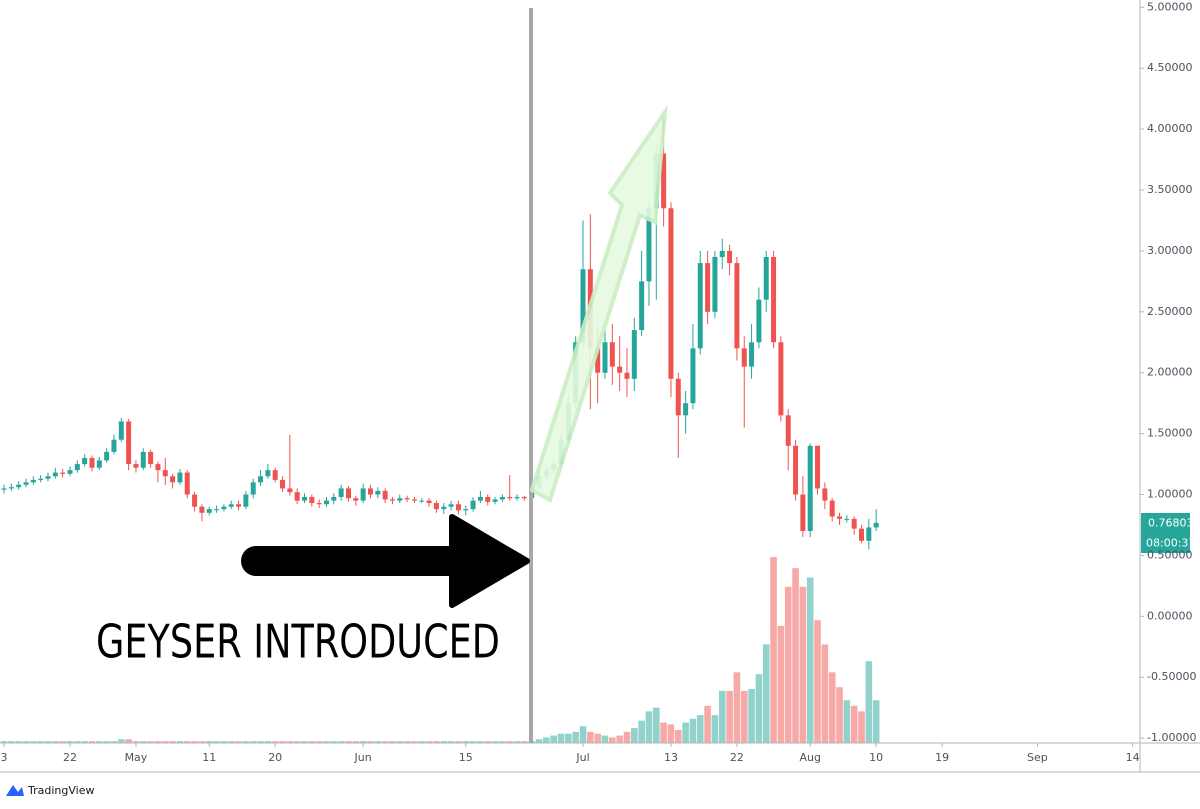 The image size is (1200, 809). What do you see at coordinates (466, 757) in the screenshot?
I see `x-tick-label: 15` at bounding box center [466, 757].